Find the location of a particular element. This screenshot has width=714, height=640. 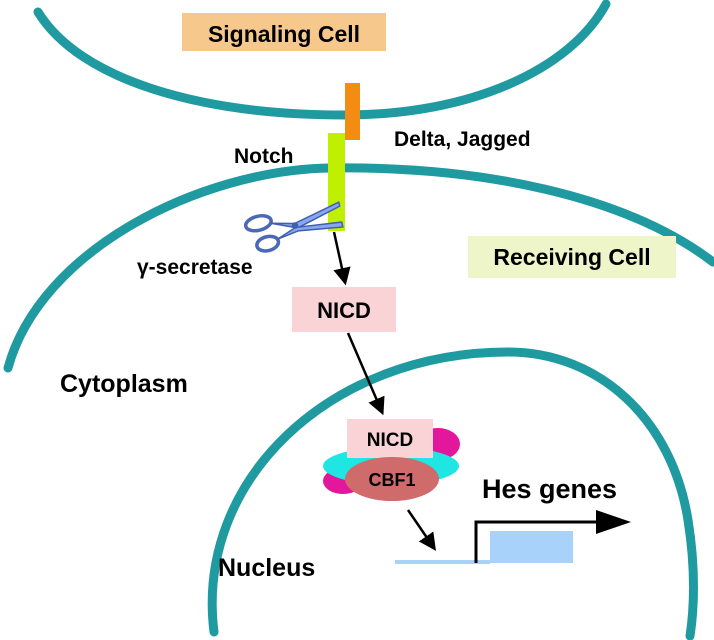

signaling-cell-label-box is located at coordinates (284, 32).